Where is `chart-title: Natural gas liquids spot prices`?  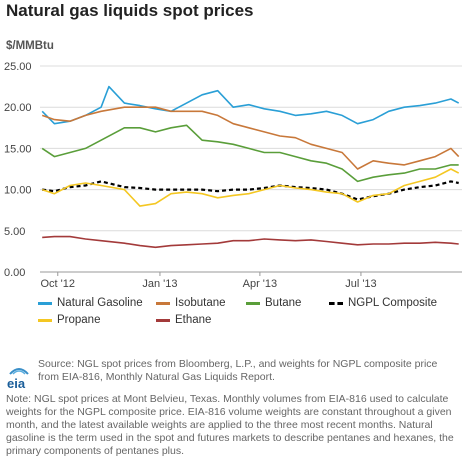 chart-title: Natural gas liquids spot prices is located at coordinates (130, 10).